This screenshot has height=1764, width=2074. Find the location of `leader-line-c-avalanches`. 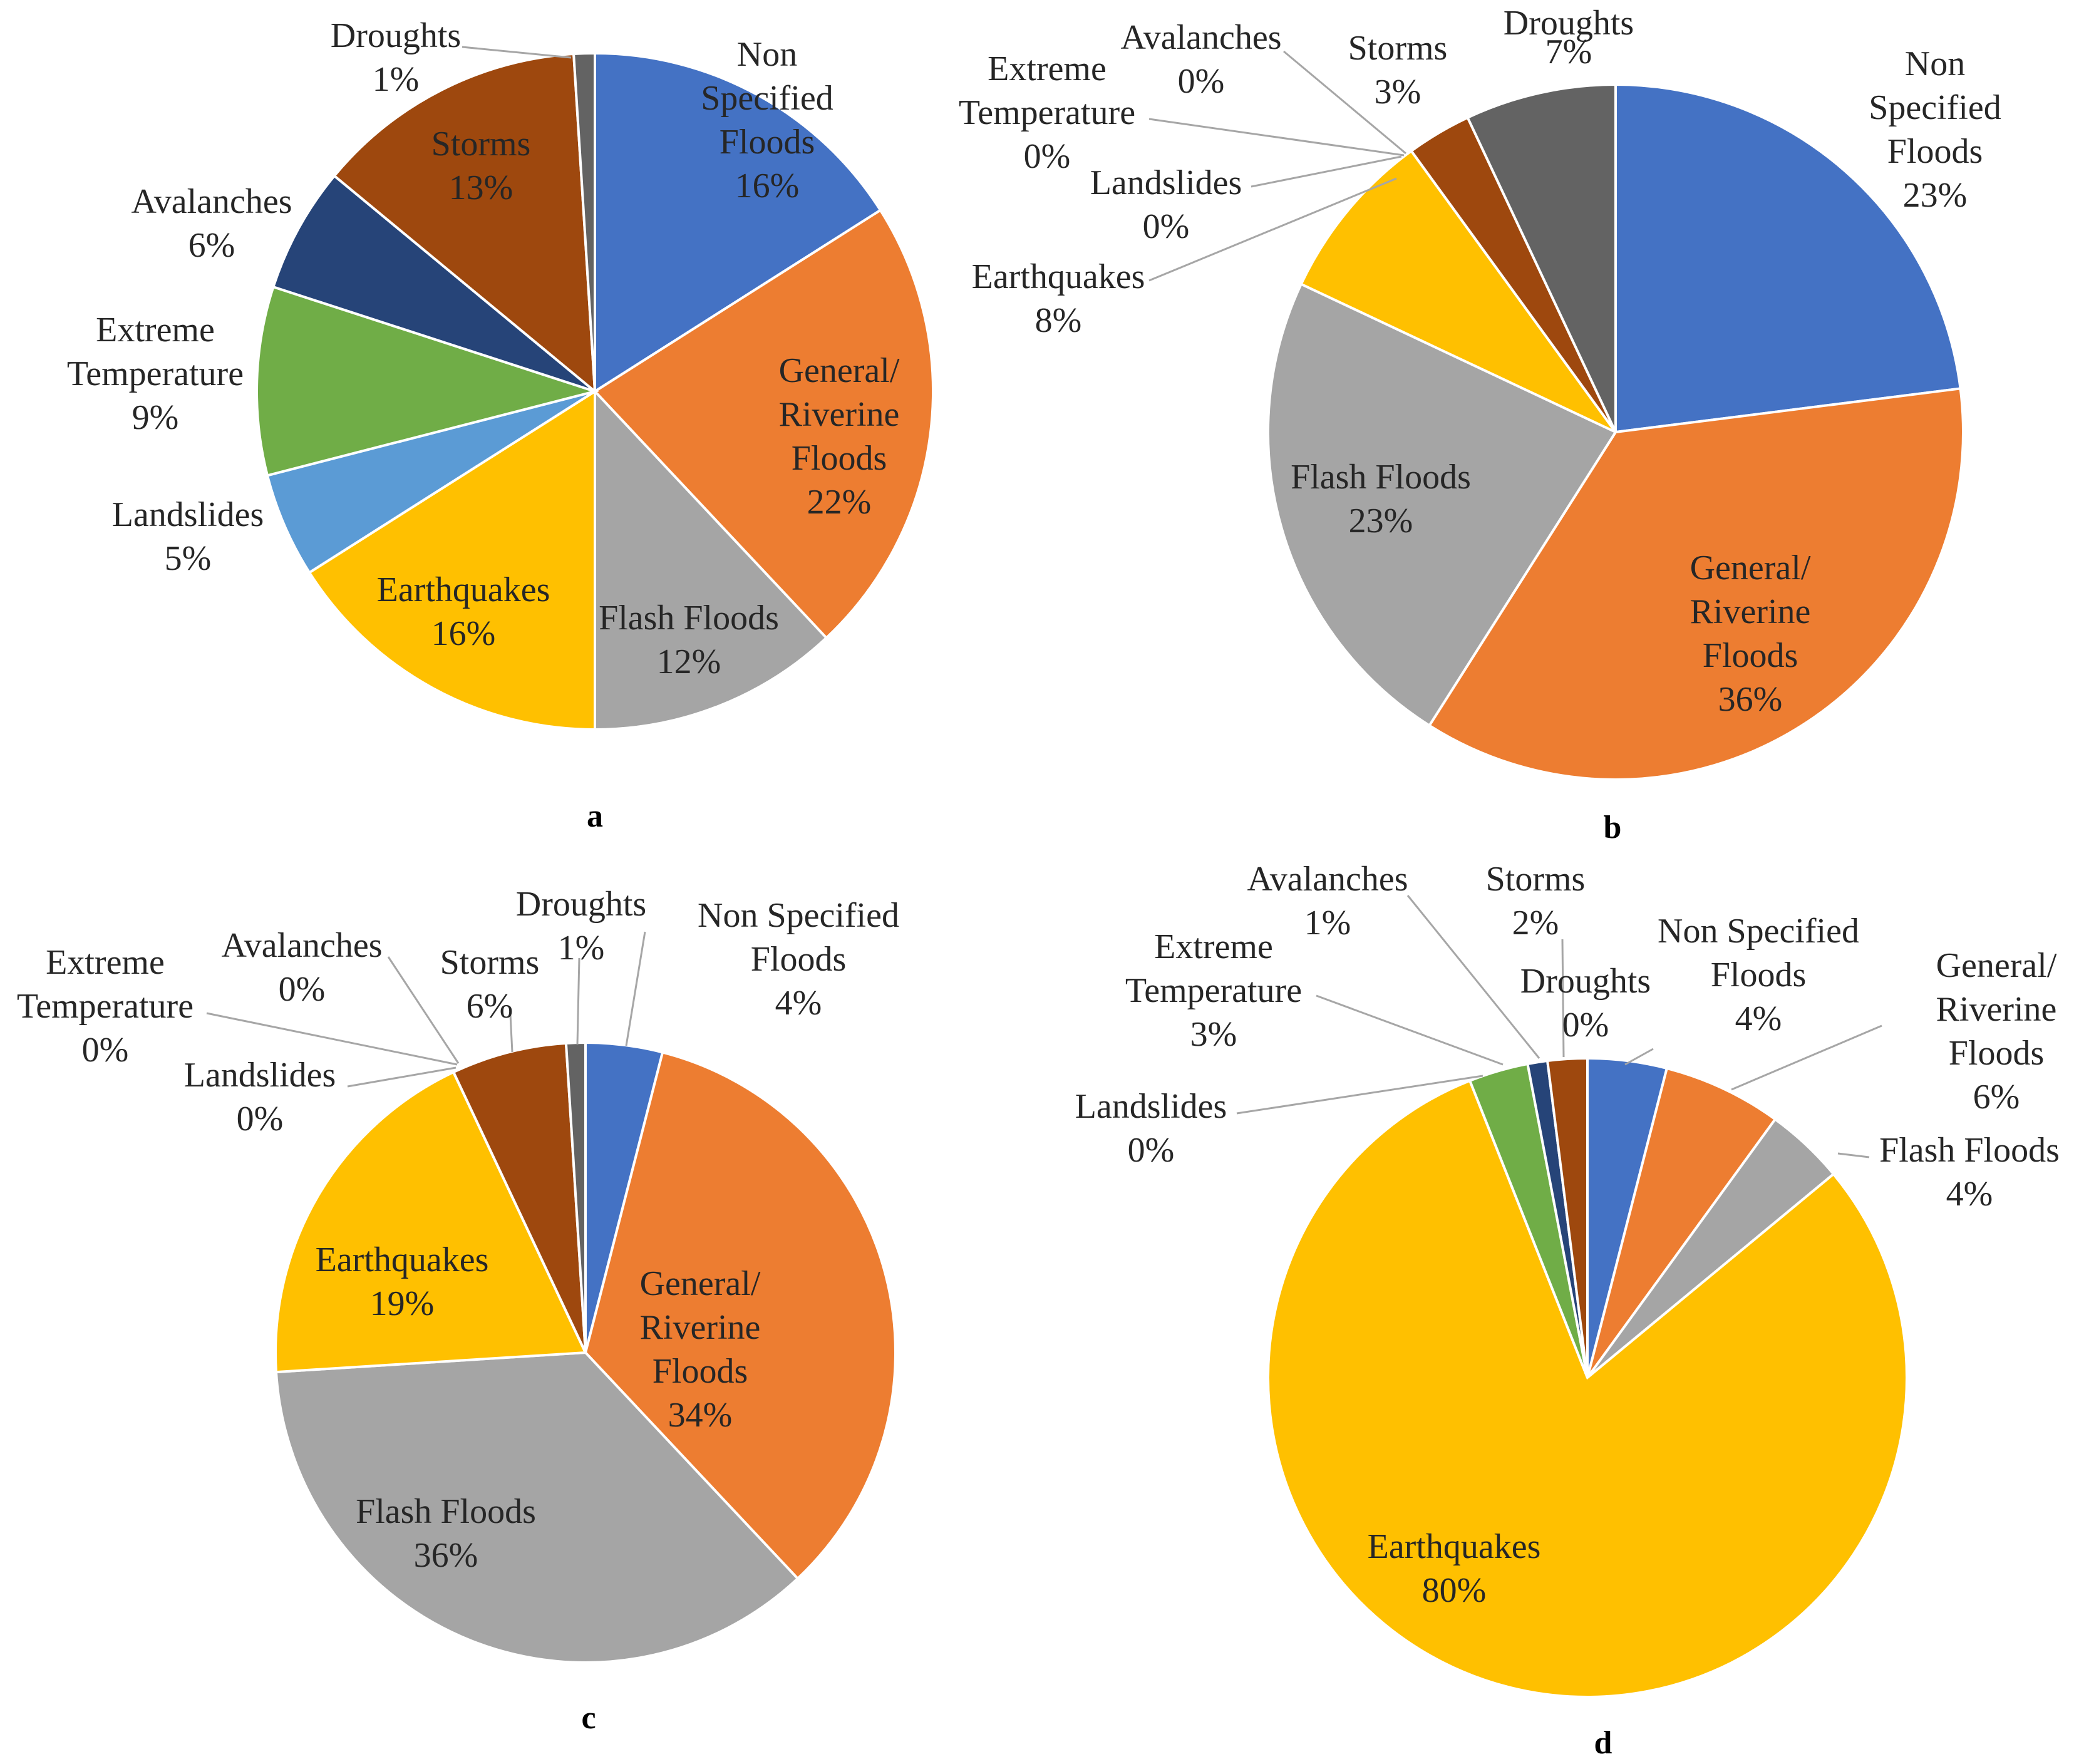

leader-line-c-avalanches is located at coordinates (423, 1010).